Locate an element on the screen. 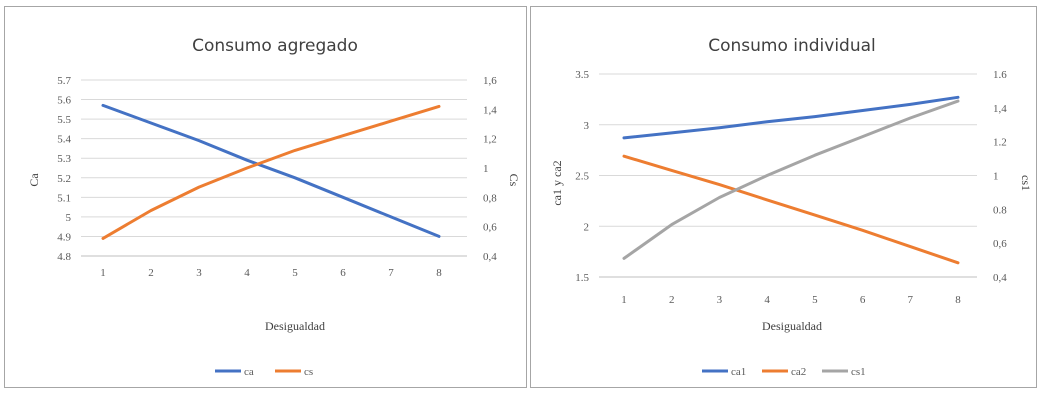  series-line-cs is located at coordinates (271, 172).